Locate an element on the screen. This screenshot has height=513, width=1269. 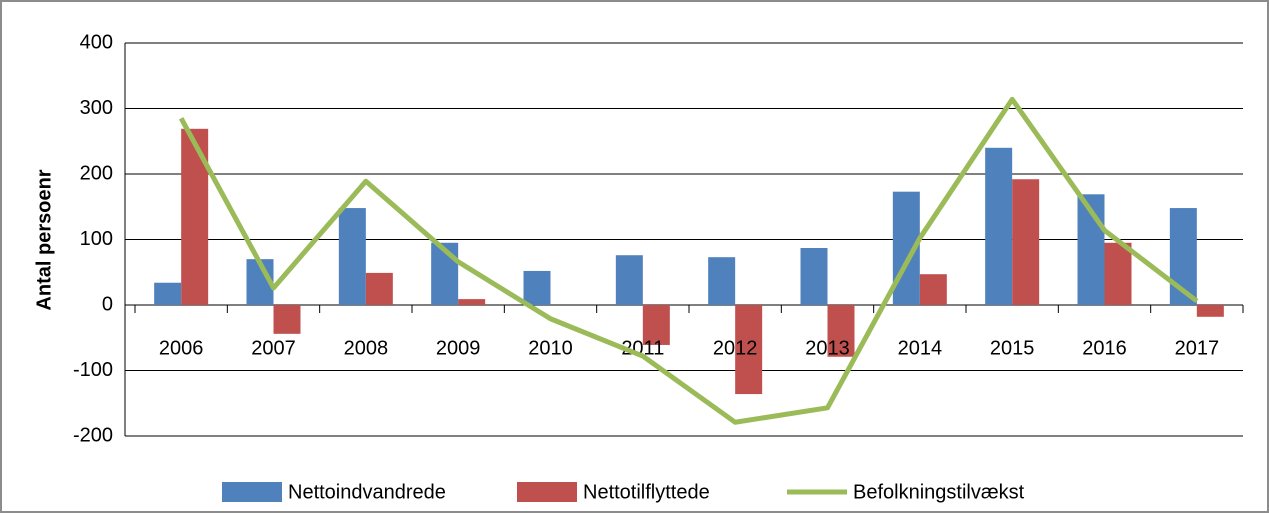
x-tick-label: 2016 is located at coordinates (1104, 348).